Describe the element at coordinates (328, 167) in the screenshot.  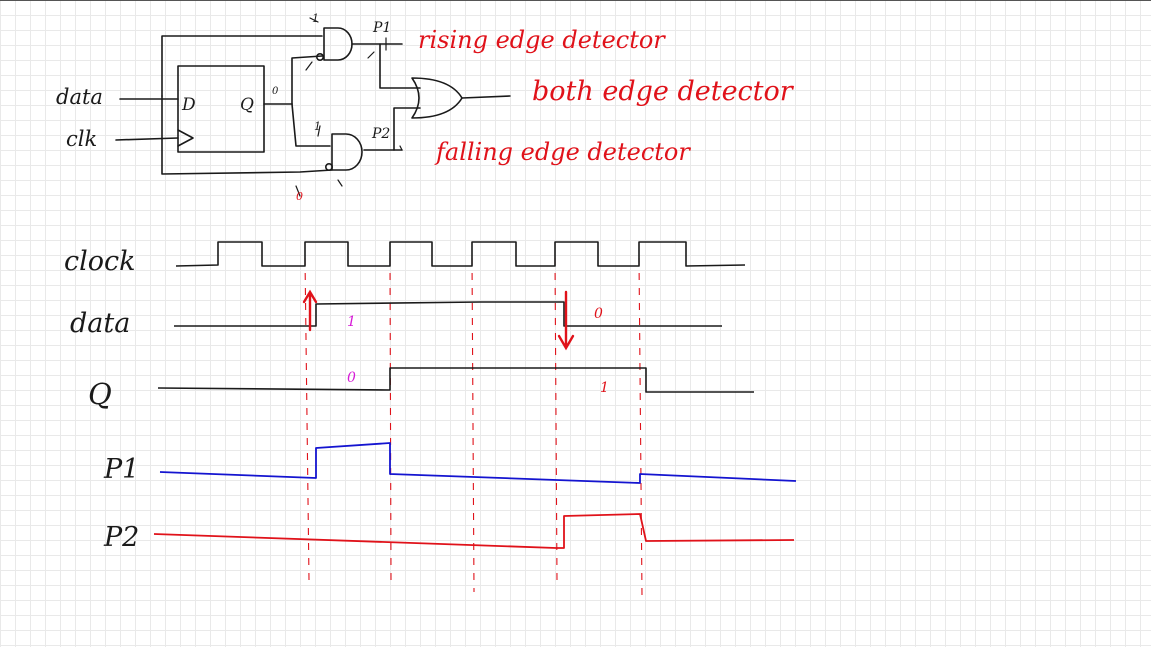
I see `inverter-bubble-and2` at that location.